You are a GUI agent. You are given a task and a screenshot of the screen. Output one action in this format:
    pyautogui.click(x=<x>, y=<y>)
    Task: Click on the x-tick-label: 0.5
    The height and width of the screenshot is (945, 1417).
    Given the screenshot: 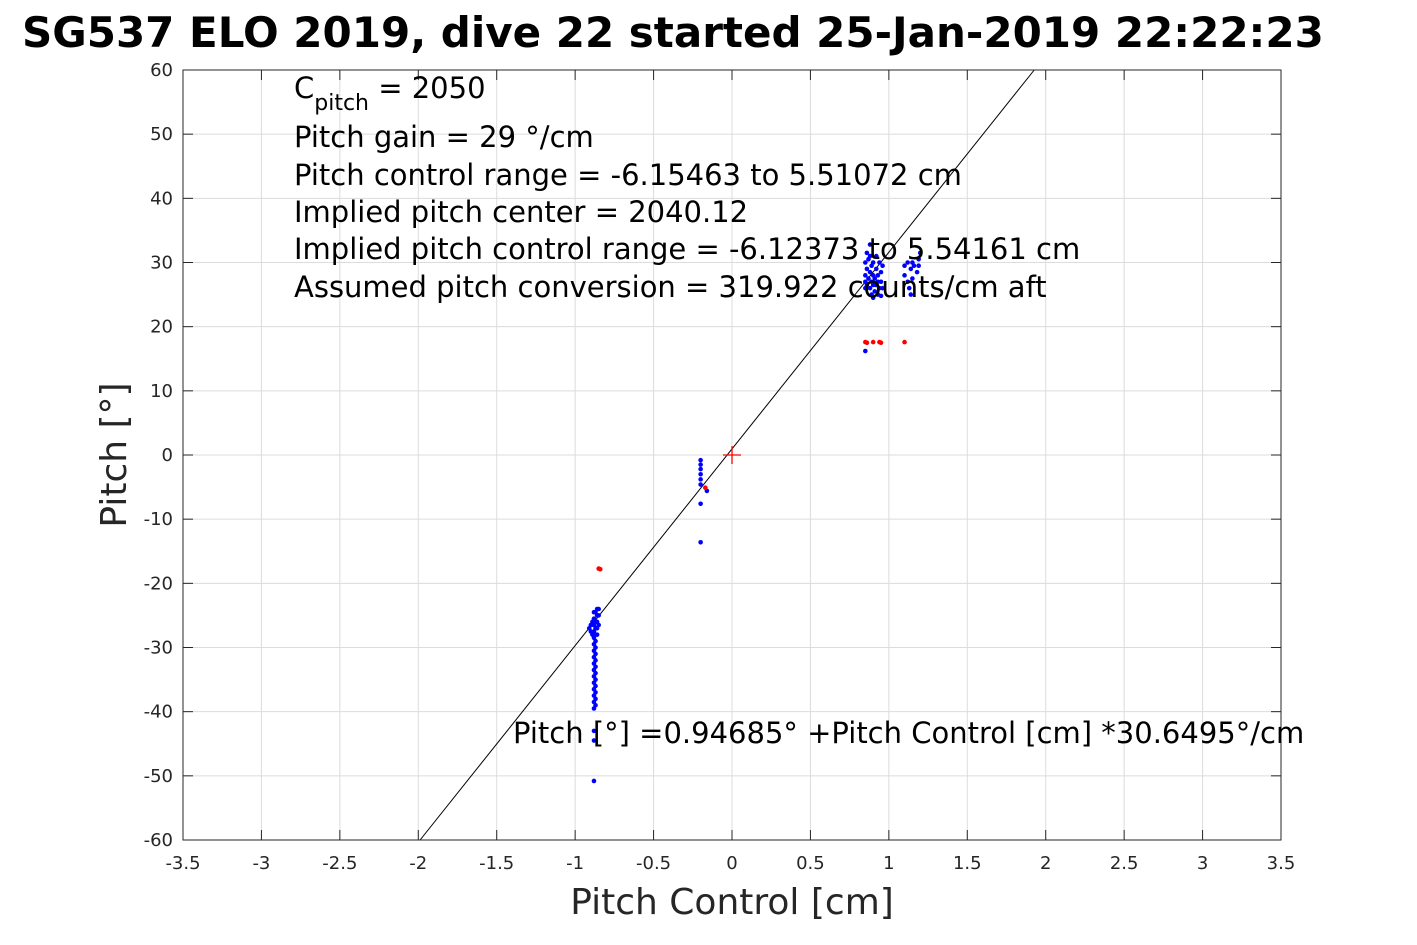 What is the action you would take?
    pyautogui.click(x=810, y=863)
    